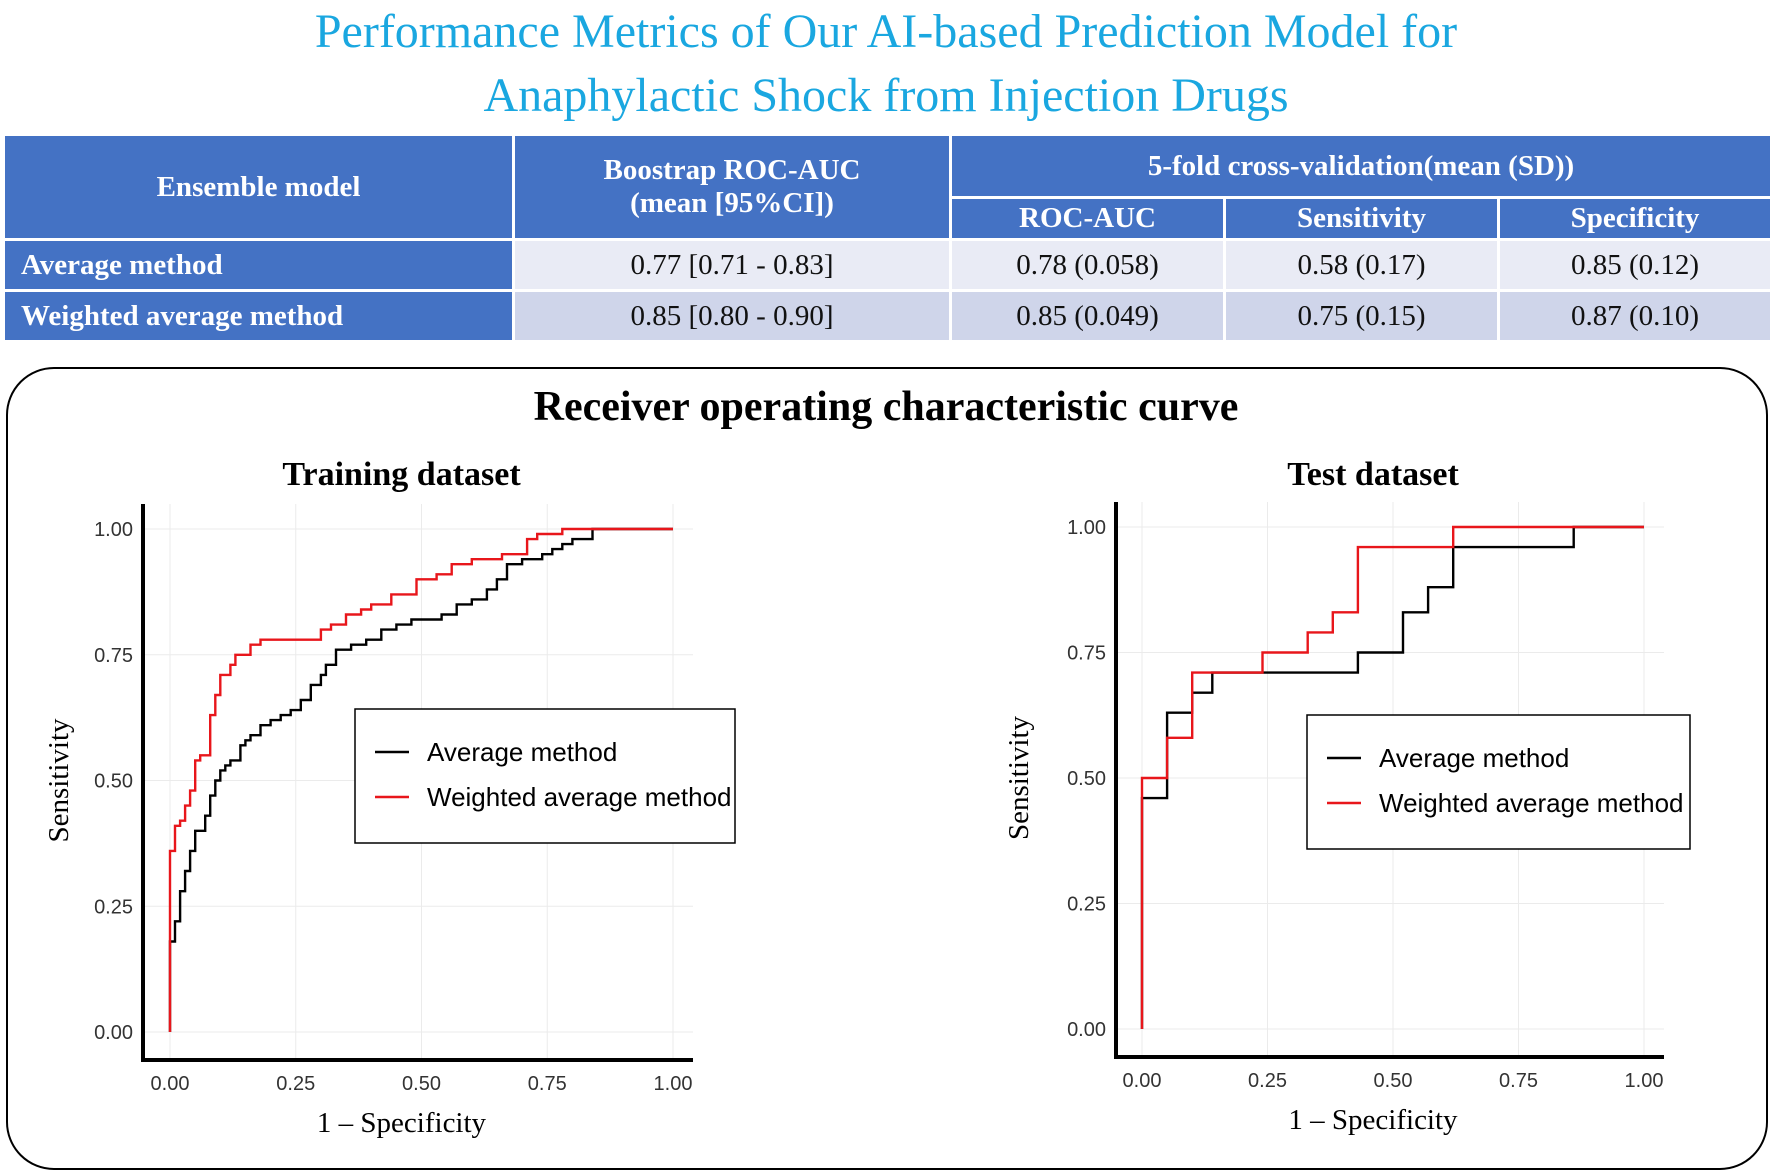 The image size is (1772, 1172). What do you see at coordinates (1087, 218) in the screenshot?
I see `header-roc-auc: ROC-AUC` at bounding box center [1087, 218].